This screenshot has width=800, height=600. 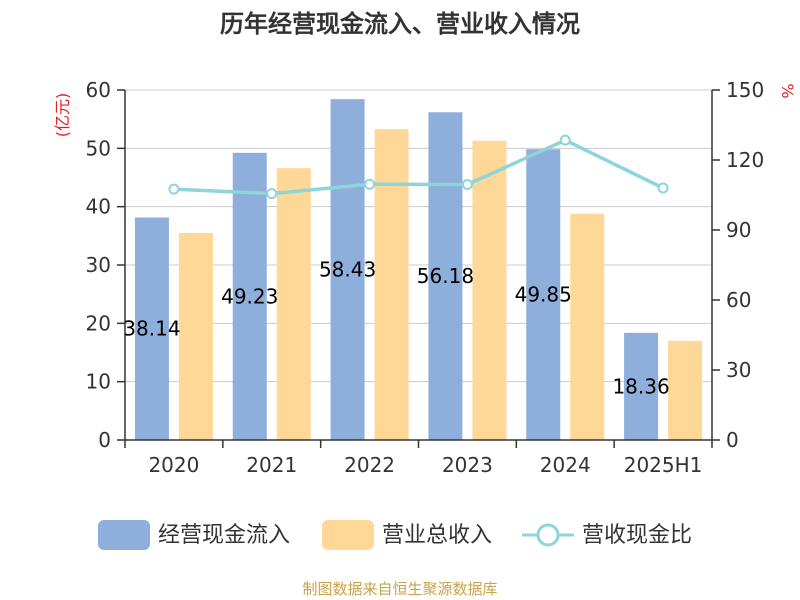 I want to click on left-axis-tick-label: 40, so click(x=98, y=207).